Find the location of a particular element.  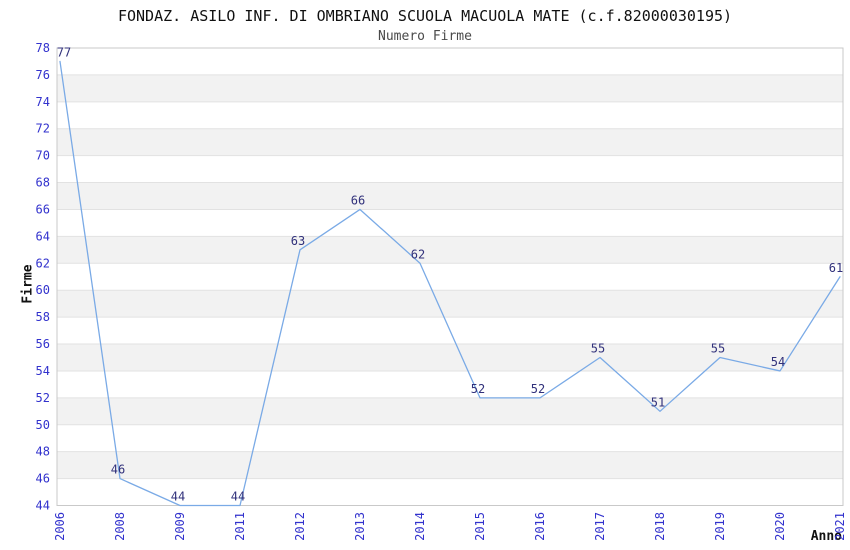

x-tick-label: 2021 is located at coordinates (840, 526).